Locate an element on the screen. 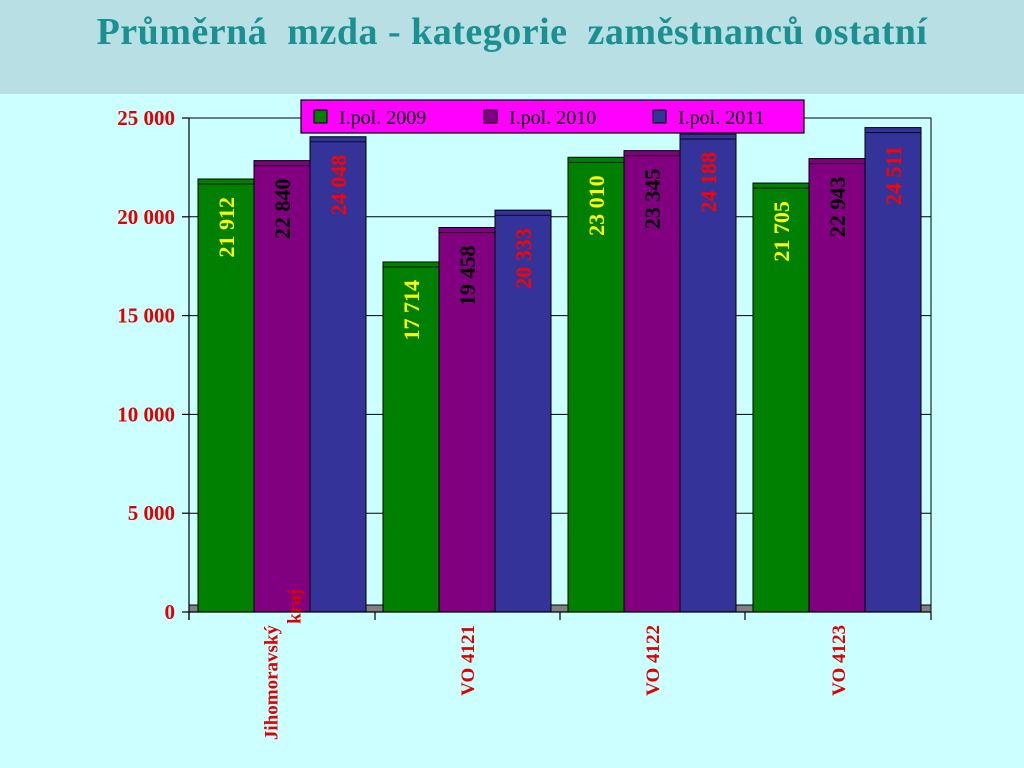  legend: I.pol. 2009 I.pol. 2010 I.pol. 2011 is located at coordinates (552, 116).